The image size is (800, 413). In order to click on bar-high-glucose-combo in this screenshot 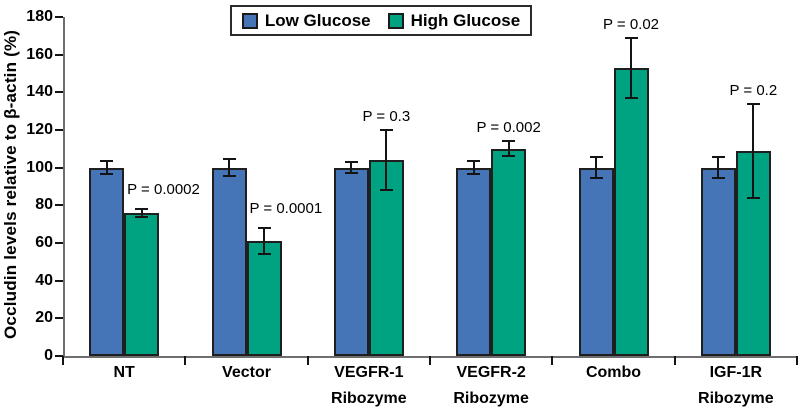, I will do `click(631, 211)`.